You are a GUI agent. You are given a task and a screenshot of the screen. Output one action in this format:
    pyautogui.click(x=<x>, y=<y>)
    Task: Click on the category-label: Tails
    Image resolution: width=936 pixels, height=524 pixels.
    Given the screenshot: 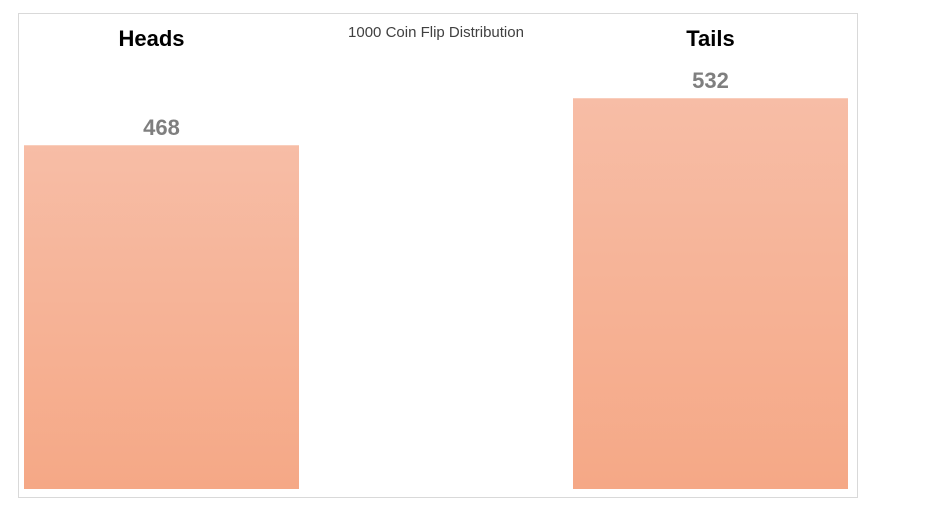 What is the action you would take?
    pyautogui.click(x=710, y=38)
    